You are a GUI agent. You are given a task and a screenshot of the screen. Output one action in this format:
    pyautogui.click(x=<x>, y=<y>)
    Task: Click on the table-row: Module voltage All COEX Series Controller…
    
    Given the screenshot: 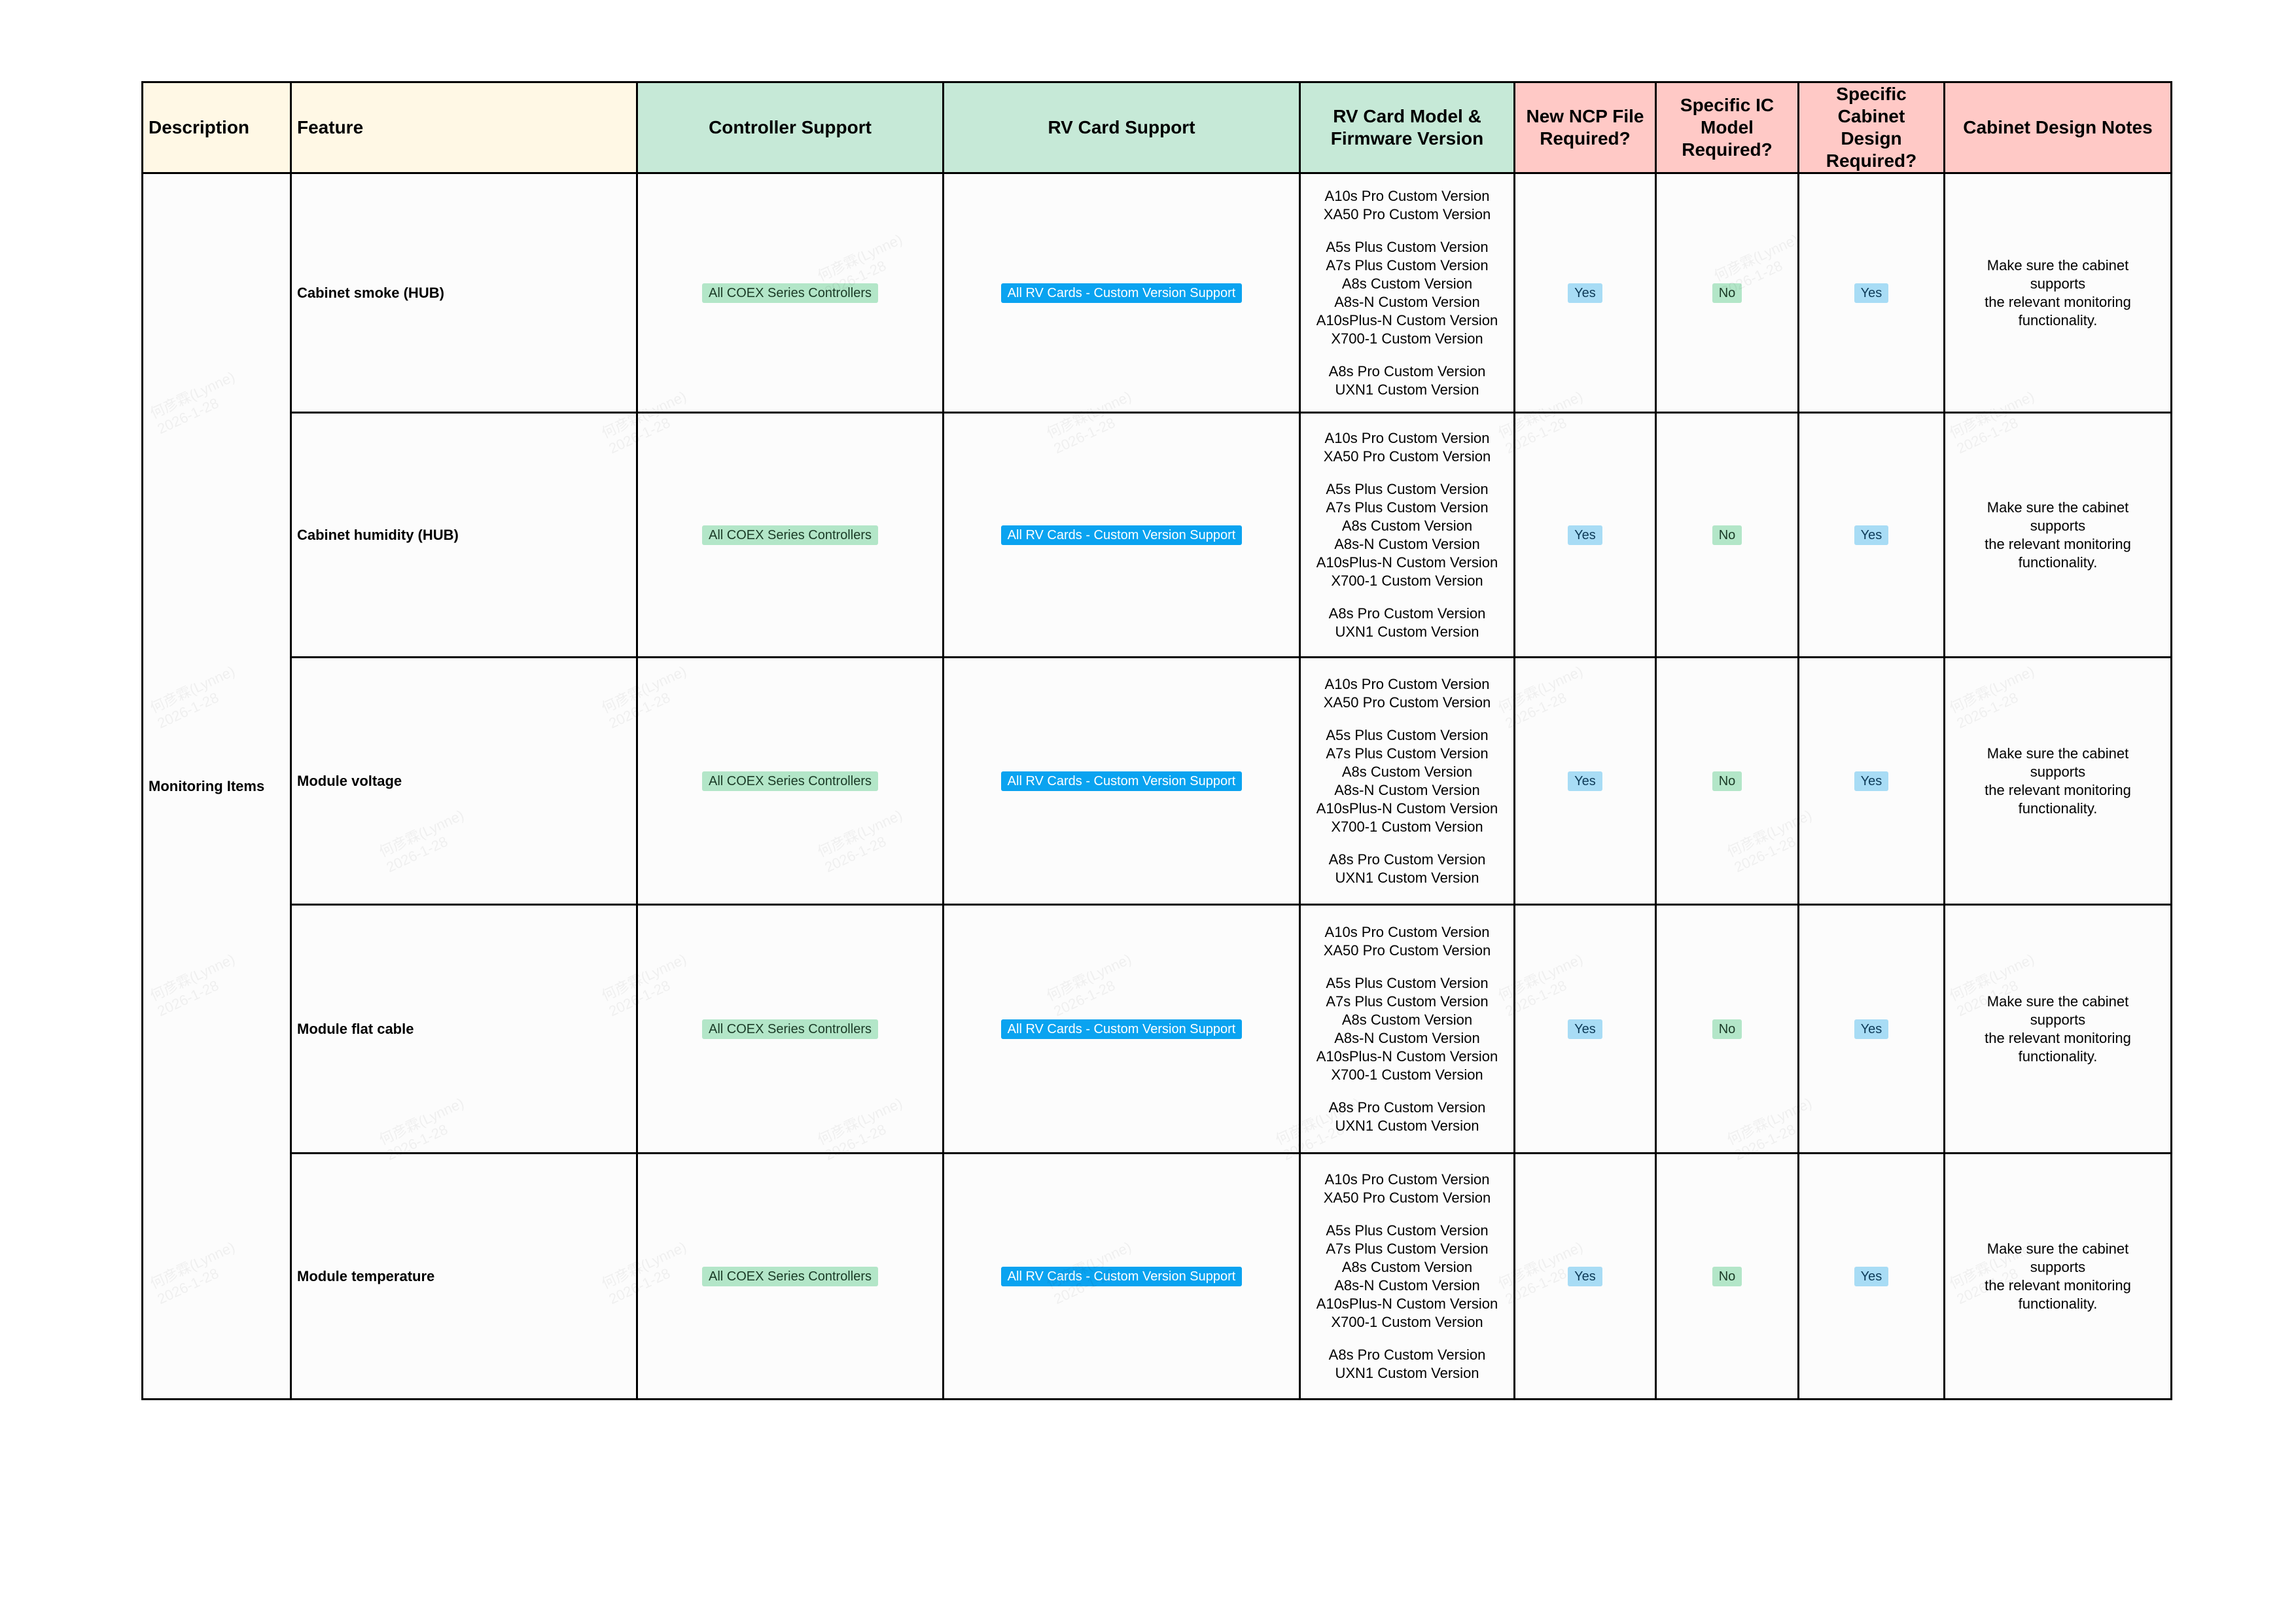 What is the action you would take?
    pyautogui.click(x=1157, y=781)
    